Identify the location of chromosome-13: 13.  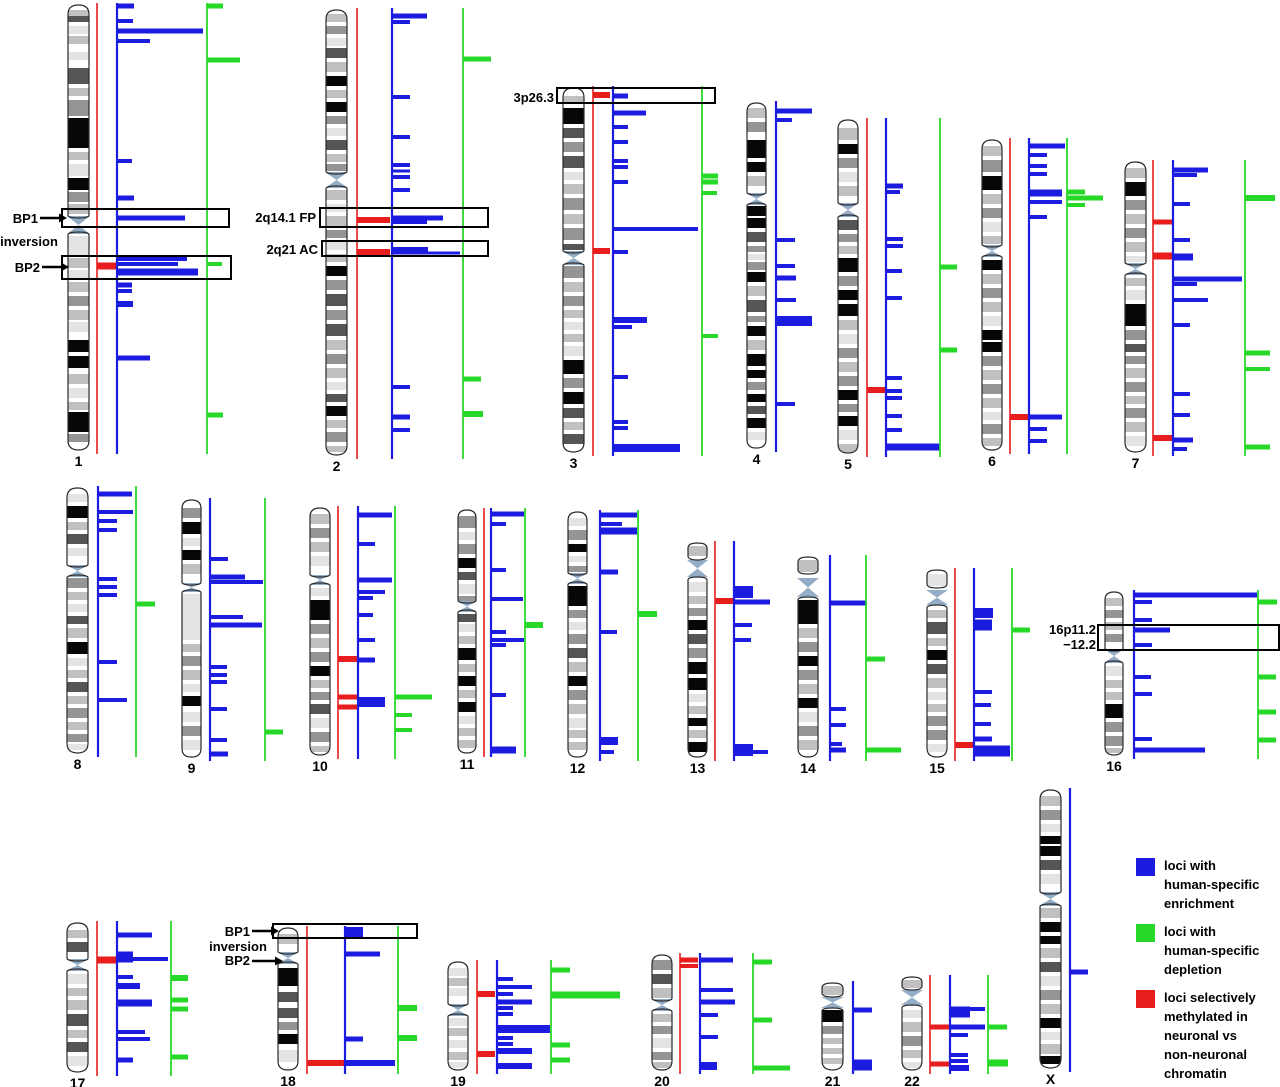
(697, 659).